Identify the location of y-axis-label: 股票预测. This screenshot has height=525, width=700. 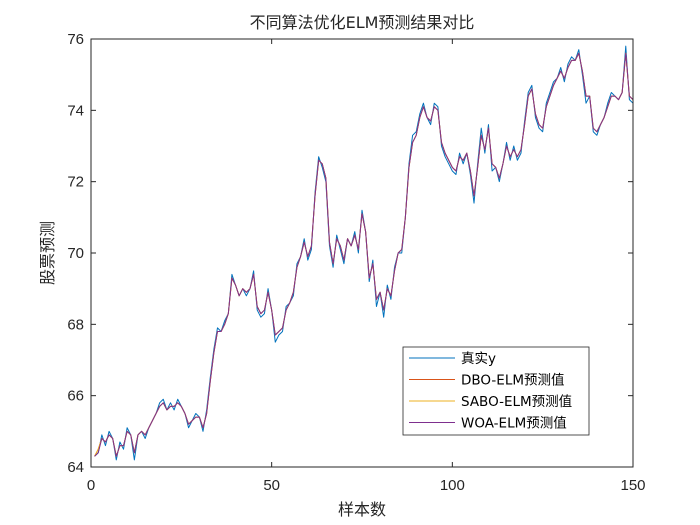
(47, 253).